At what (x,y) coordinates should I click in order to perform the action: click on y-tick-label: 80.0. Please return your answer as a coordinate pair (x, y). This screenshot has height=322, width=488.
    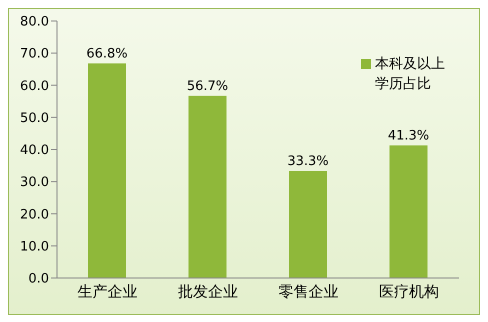
    Looking at the image, I should click on (34, 22).